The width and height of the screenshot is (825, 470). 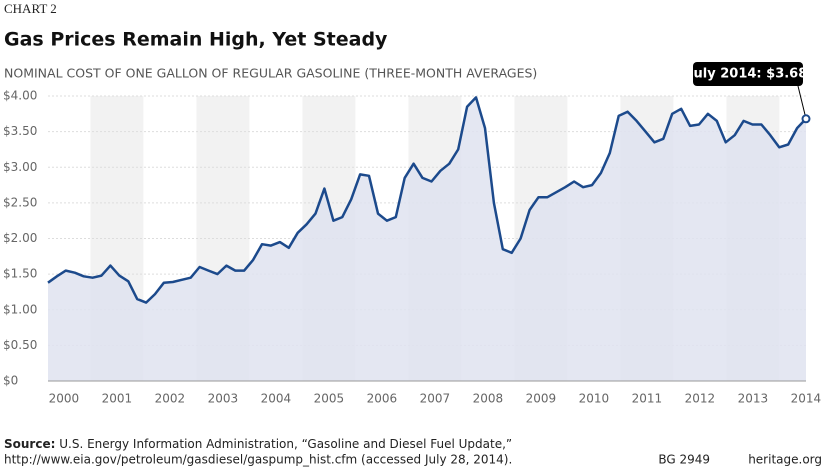 I want to click on x-tick-label: 2003, so click(x=223, y=399).